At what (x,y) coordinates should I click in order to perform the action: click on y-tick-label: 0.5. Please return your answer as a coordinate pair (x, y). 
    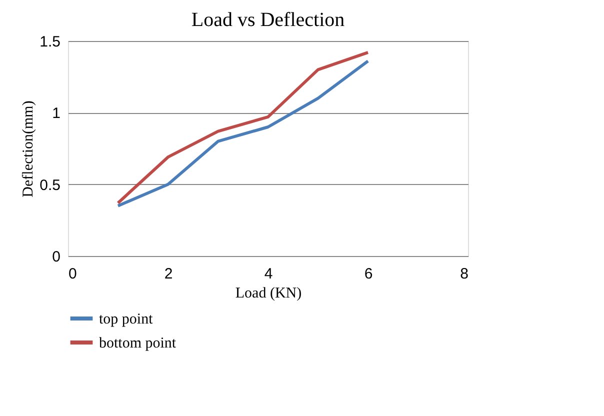
    Looking at the image, I should click on (50, 185).